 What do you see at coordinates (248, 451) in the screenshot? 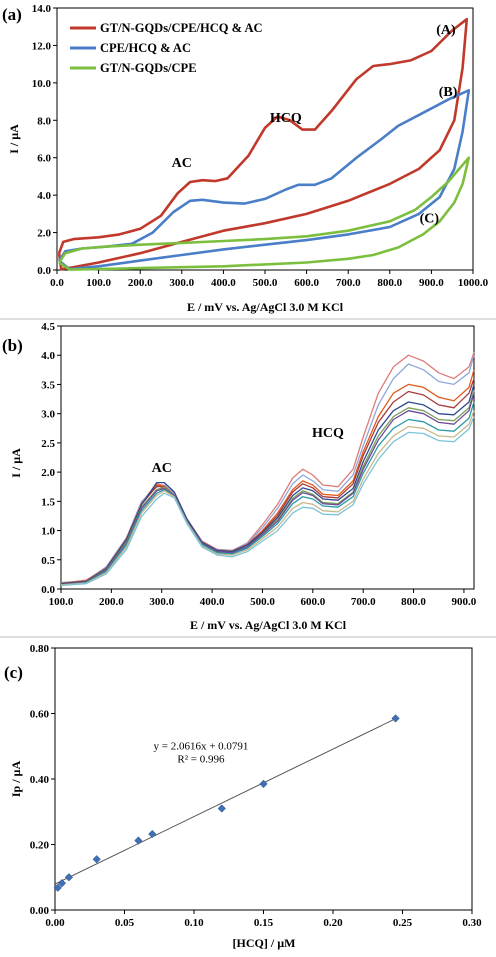
I see `panel-b-annotations: AC HCQ` at bounding box center [248, 451].